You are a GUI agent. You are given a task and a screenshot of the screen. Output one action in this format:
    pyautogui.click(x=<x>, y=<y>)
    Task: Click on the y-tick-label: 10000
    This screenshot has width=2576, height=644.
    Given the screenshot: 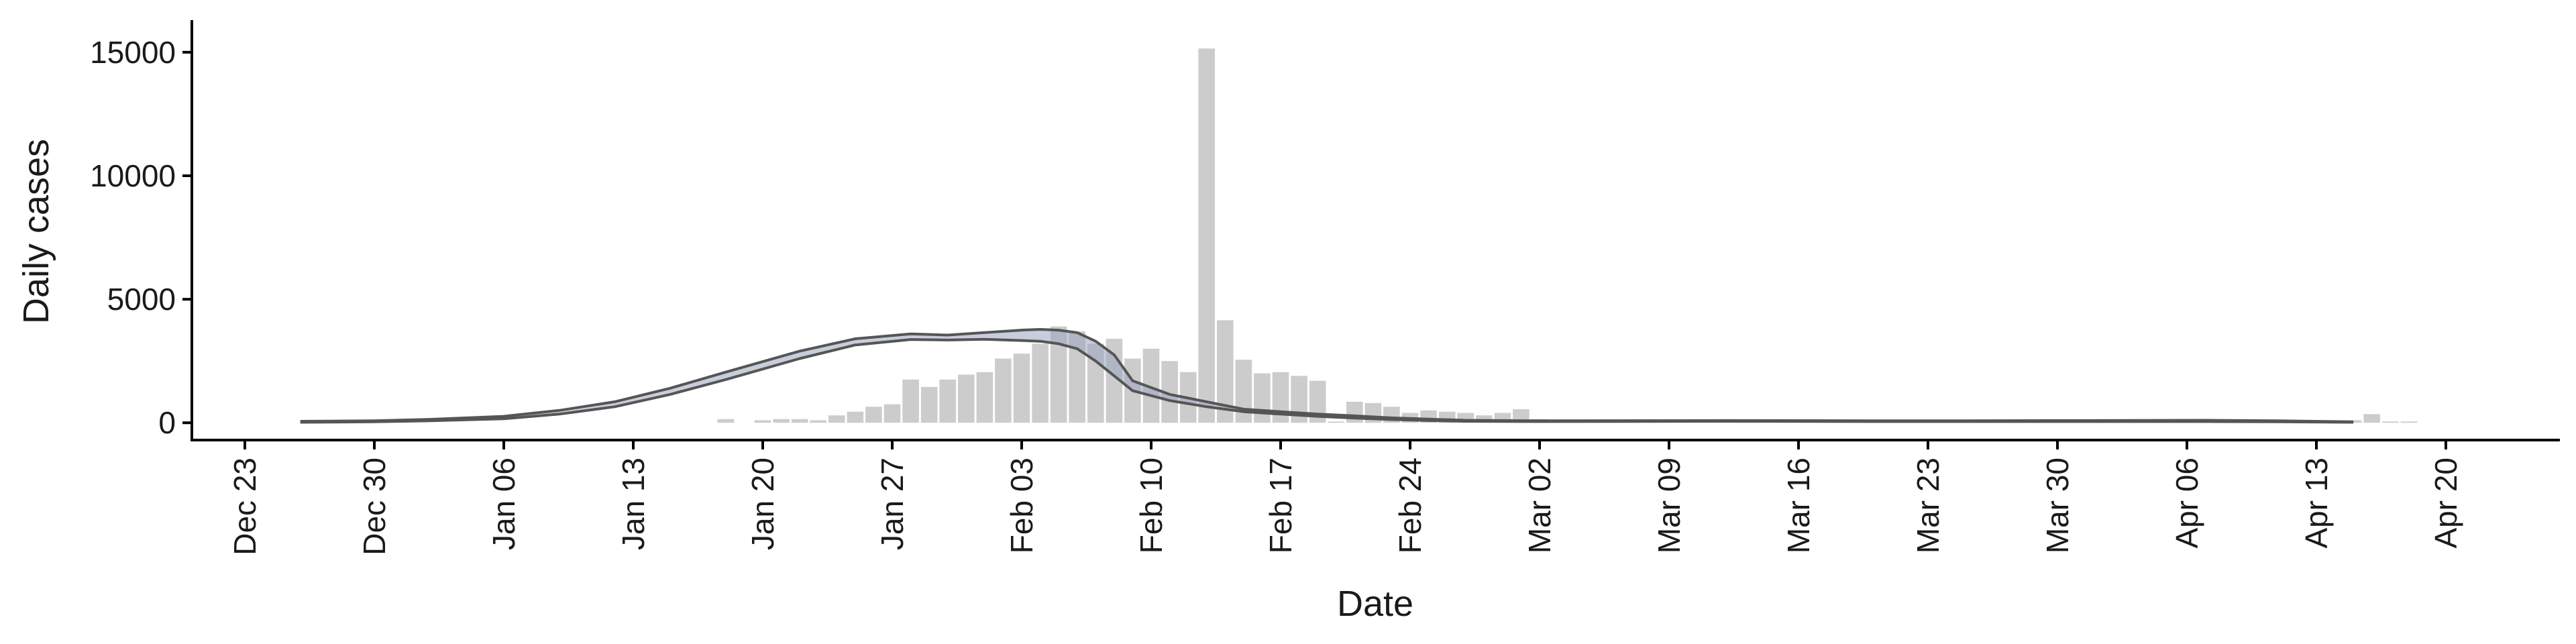 What is the action you would take?
    pyautogui.click(x=133, y=175)
    